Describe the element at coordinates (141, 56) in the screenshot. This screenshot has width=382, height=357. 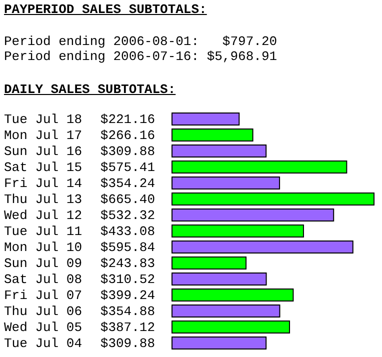
I see `text: Period ending 2006-07-16: $5,968.91` at that location.